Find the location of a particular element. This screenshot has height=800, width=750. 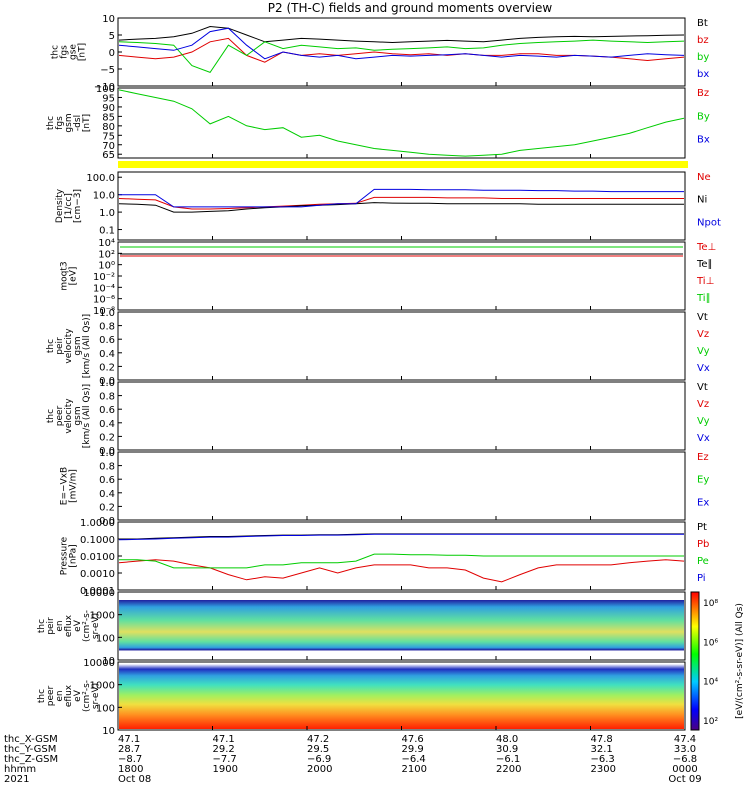

x-axis-value: 47.1 is located at coordinates (224, 739).